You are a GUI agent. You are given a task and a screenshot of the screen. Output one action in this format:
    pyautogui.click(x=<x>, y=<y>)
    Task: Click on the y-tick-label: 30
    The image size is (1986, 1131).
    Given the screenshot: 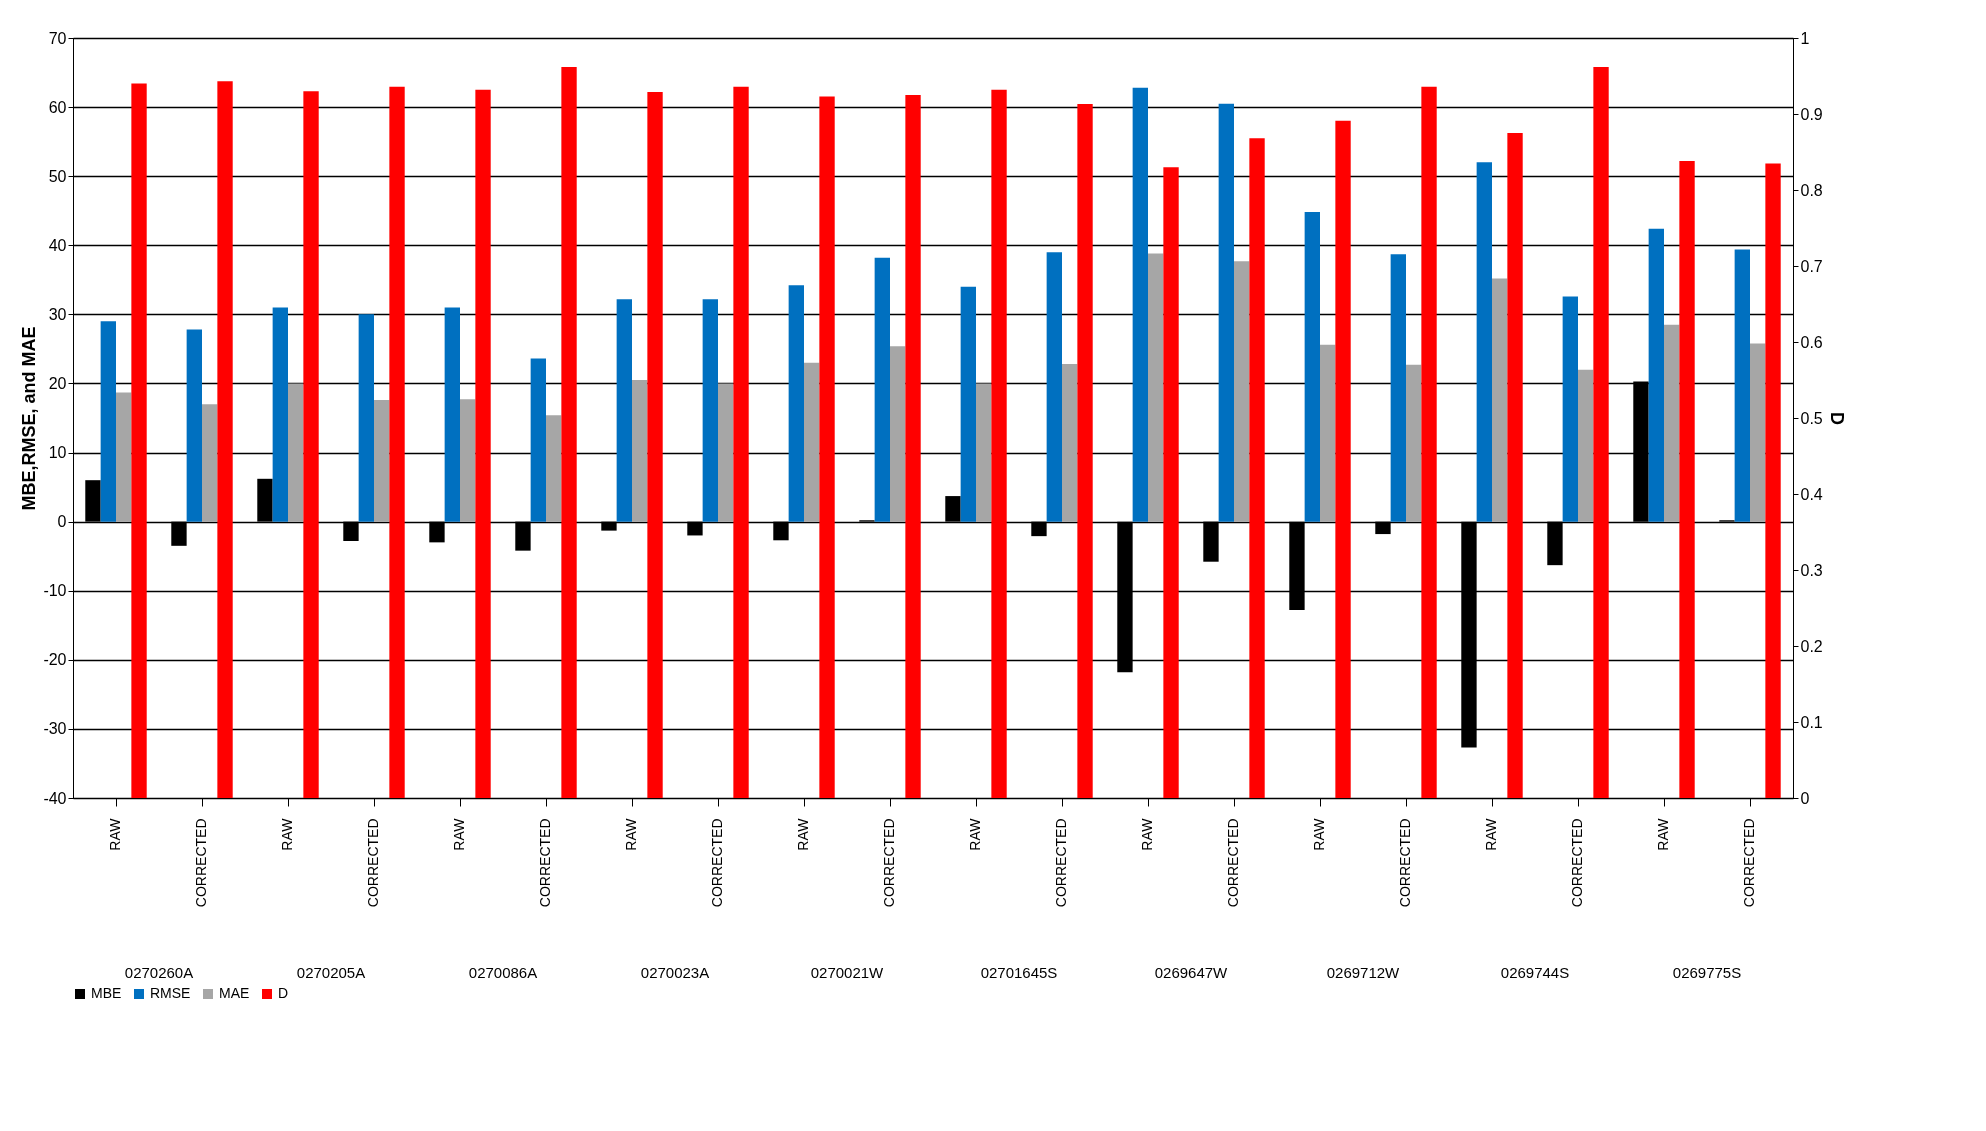 What is the action you would take?
    pyautogui.click(x=57, y=314)
    